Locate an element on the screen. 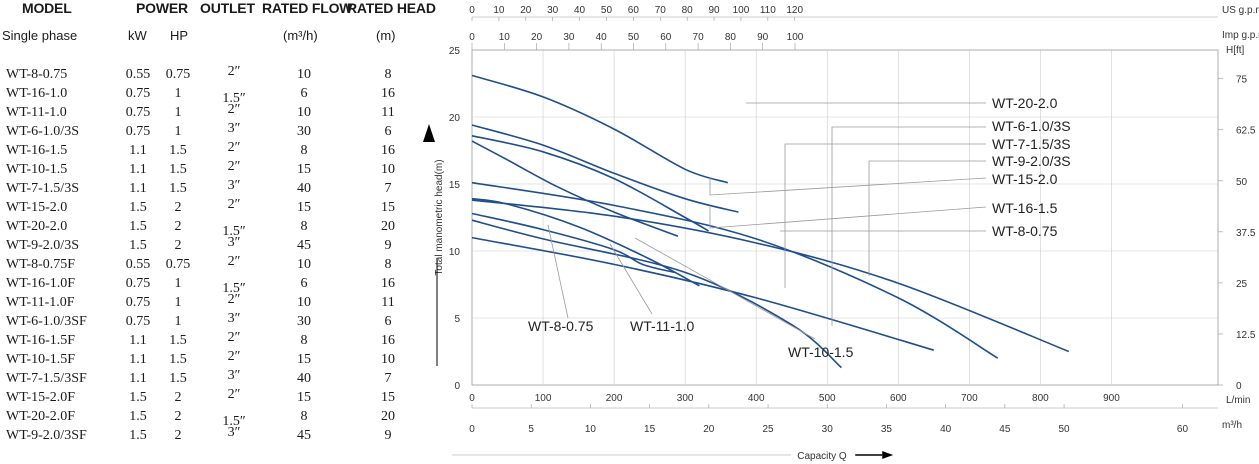 This screenshot has height=464, width=1259. phase-label: Single phase is located at coordinates (40, 35).